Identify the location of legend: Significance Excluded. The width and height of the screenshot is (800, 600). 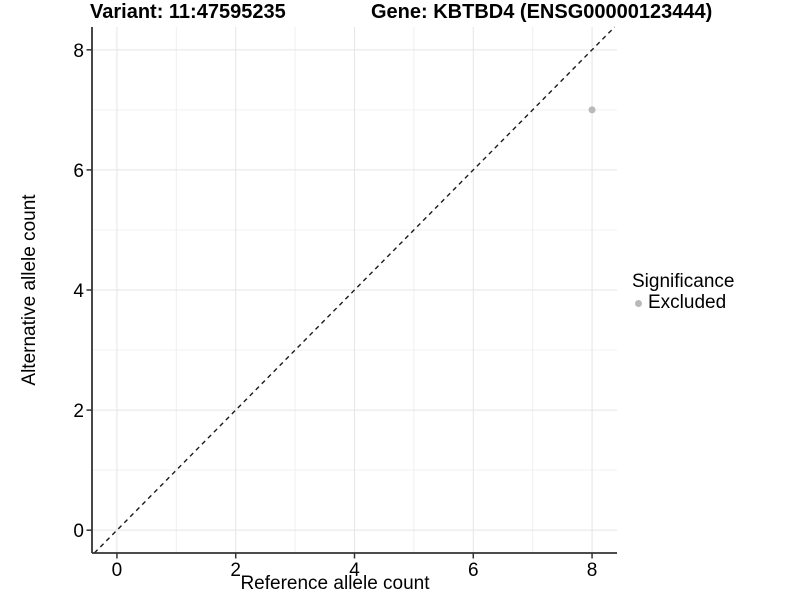
(683, 292).